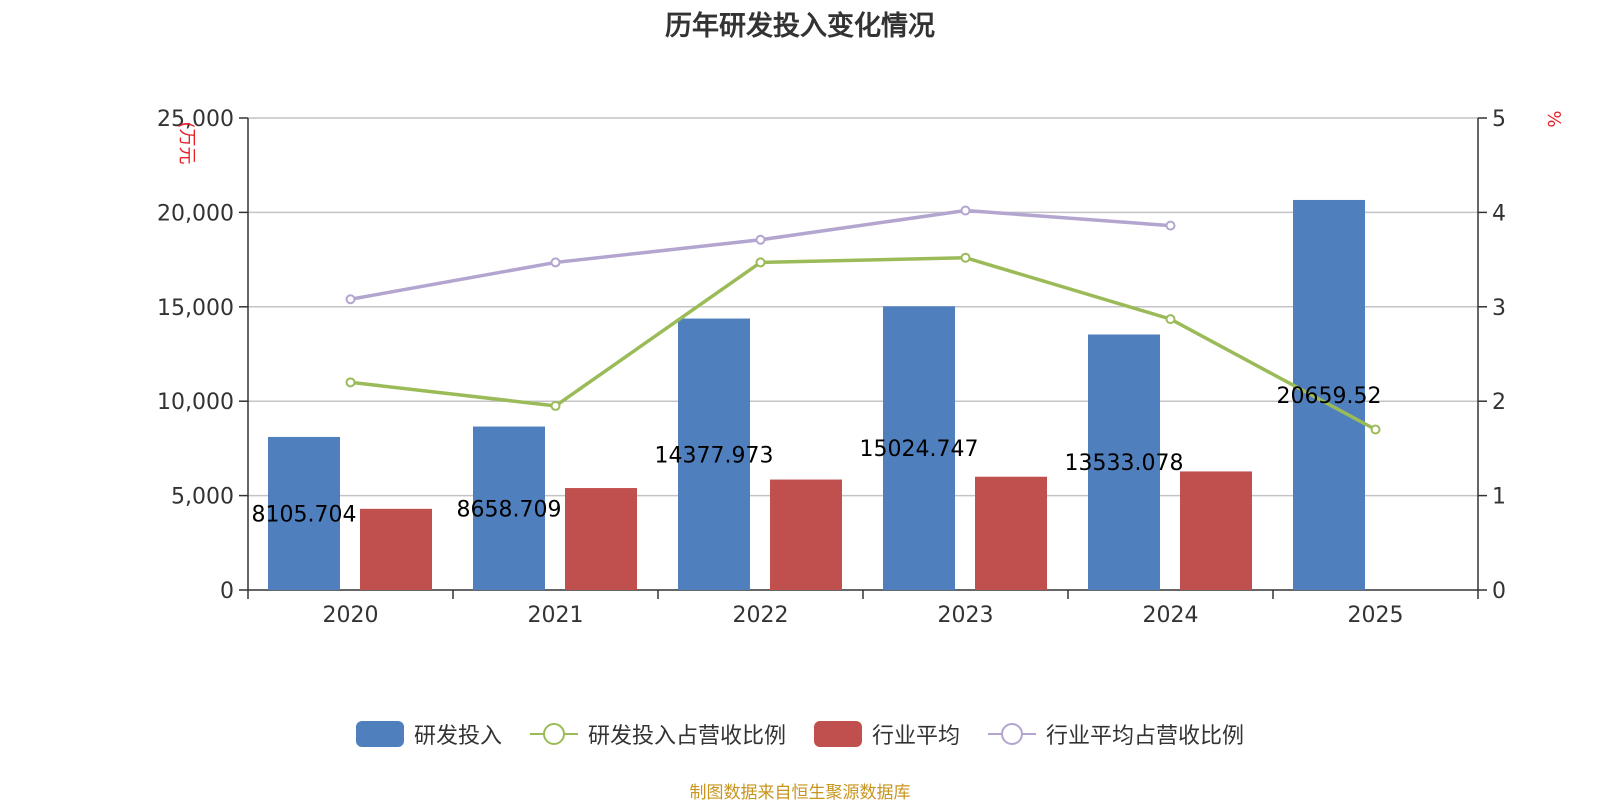  What do you see at coordinates (227, 591) in the screenshot?
I see `y-left-tick-label: 0` at bounding box center [227, 591].